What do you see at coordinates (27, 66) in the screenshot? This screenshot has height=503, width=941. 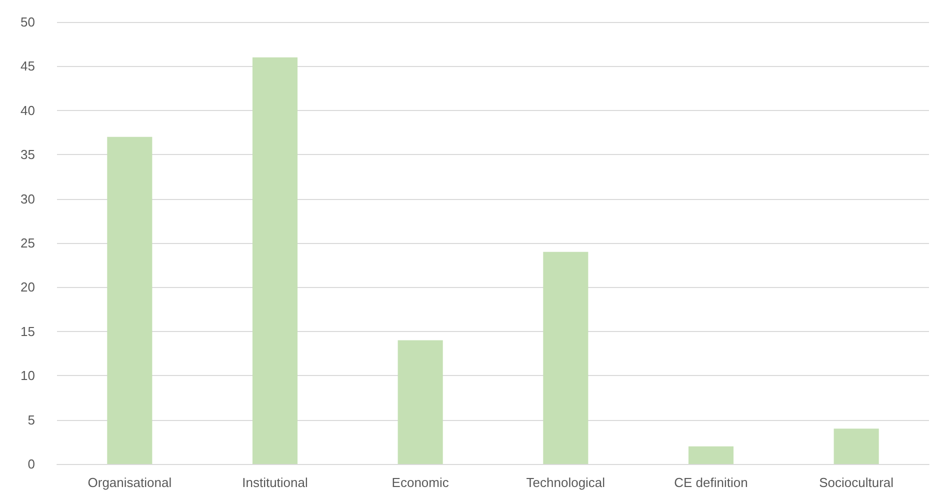 I see `y-tick-label: 45` at bounding box center [27, 66].